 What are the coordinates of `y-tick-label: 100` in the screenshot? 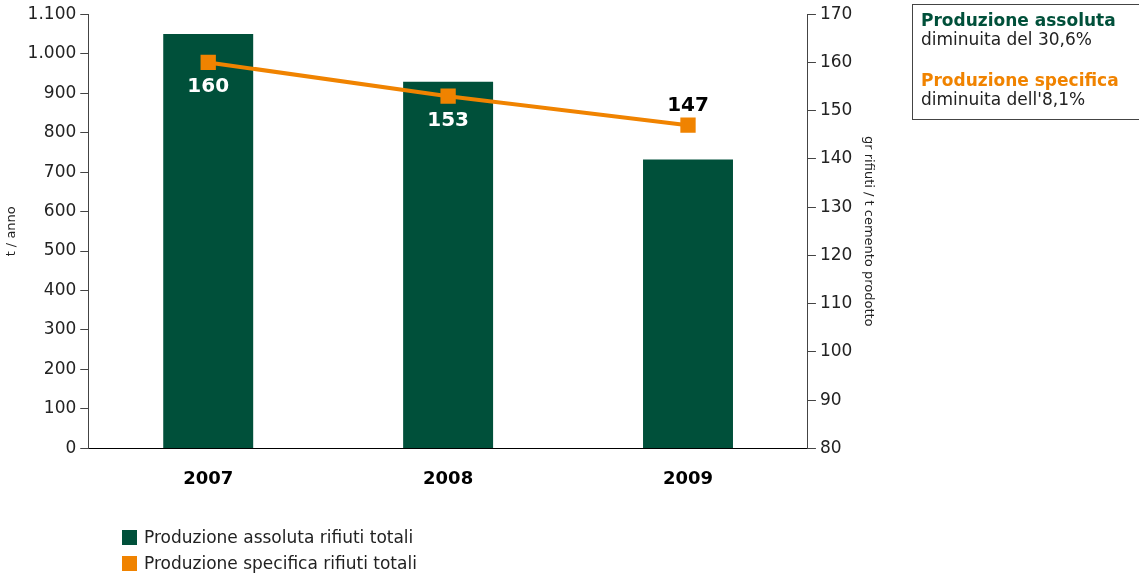 It's located at (60, 407).